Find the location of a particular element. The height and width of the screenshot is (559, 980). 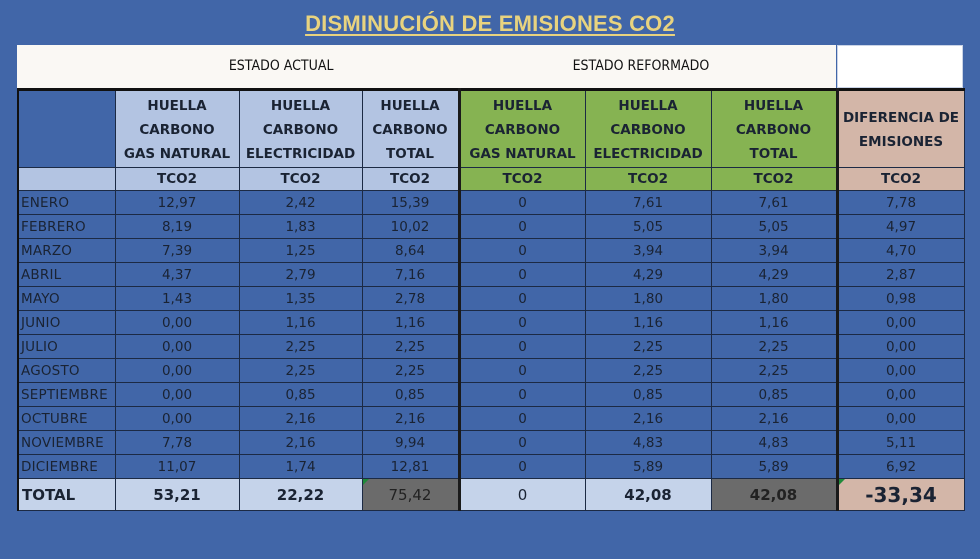

state-group-header-blank is located at coordinates (900, 66).